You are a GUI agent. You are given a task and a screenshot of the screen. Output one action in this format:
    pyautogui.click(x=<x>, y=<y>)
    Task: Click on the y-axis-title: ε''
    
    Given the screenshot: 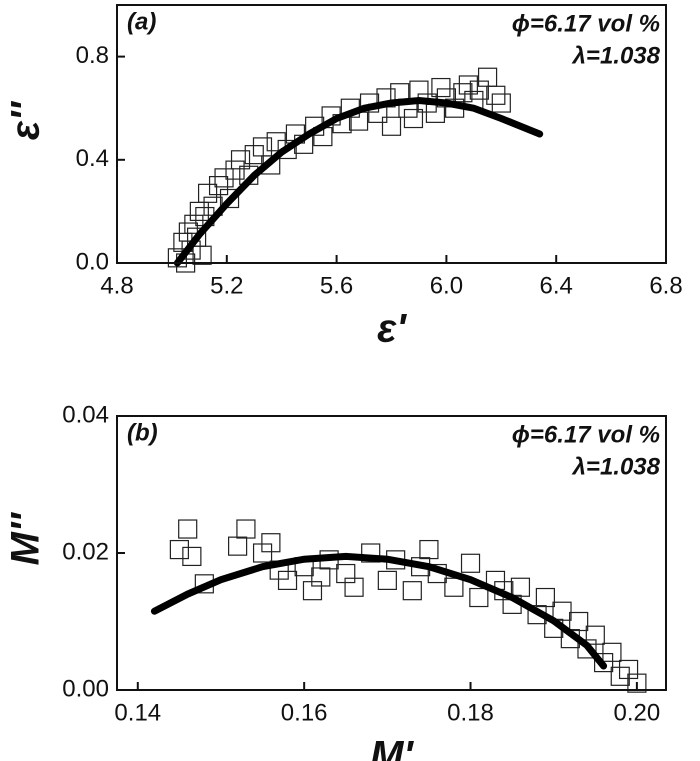 What is the action you would take?
    pyautogui.click(x=26, y=121)
    